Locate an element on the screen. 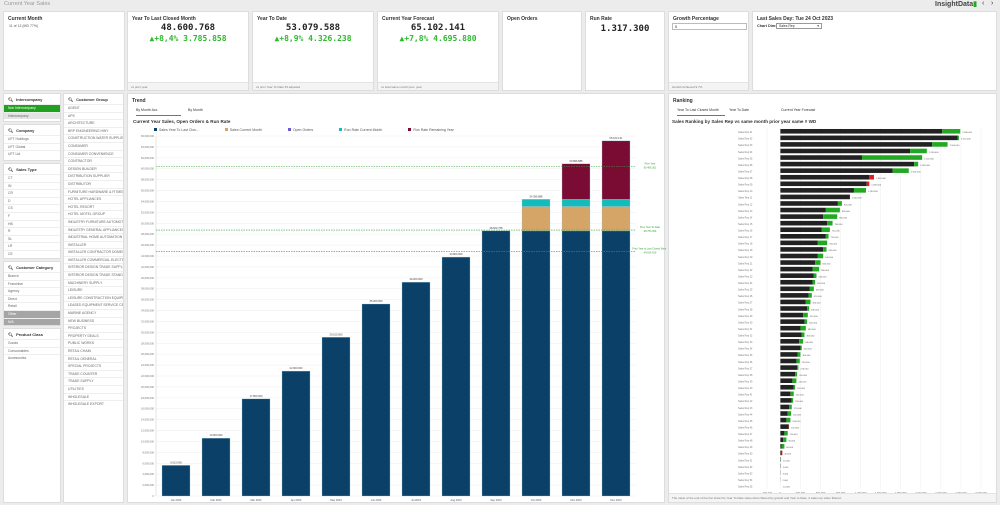 This screenshot has width=1000, height=505. filter-item: WHOLESALE is located at coordinates (93, 396).